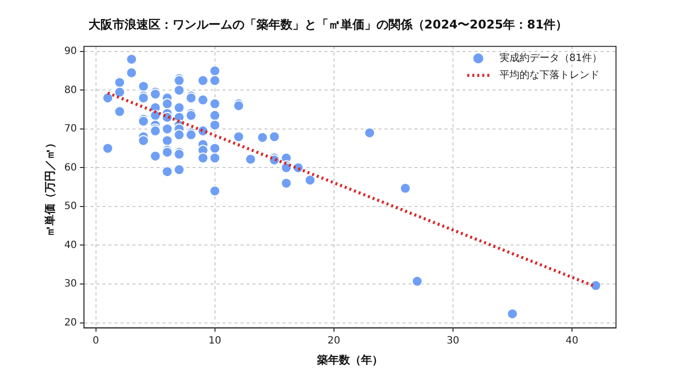  What do you see at coordinates (550, 58) in the screenshot?
I see `legend-label: 実成約データ（81件）` at bounding box center [550, 58].